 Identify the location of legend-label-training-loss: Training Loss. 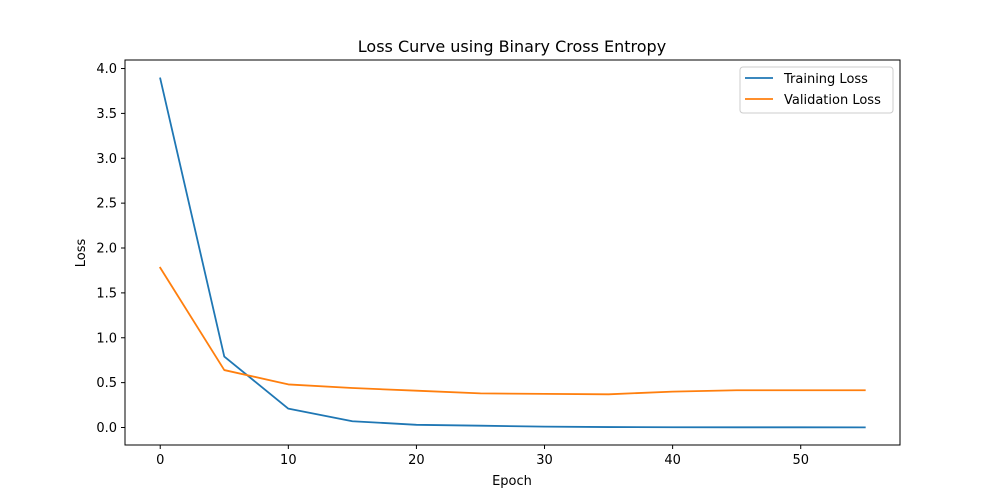
(825, 79).